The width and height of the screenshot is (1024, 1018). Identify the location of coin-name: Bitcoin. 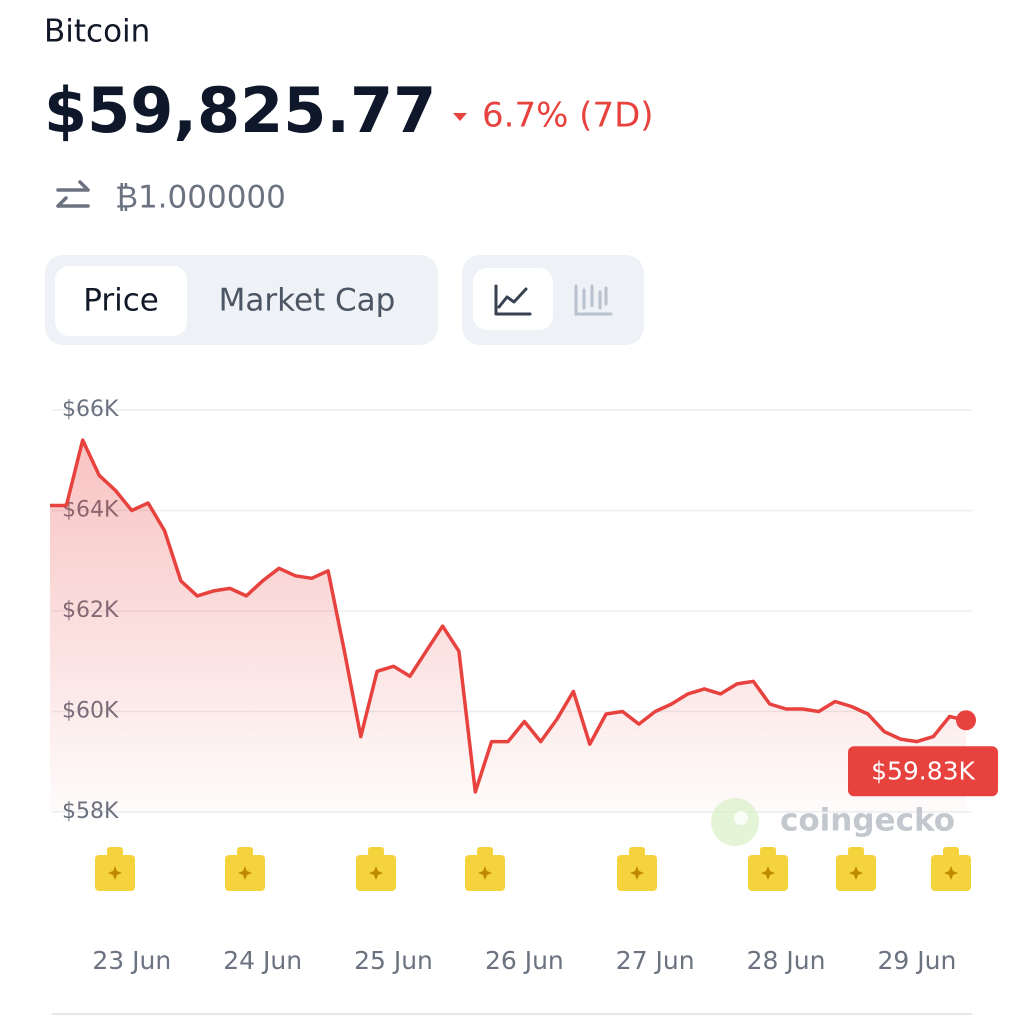
(97, 32).